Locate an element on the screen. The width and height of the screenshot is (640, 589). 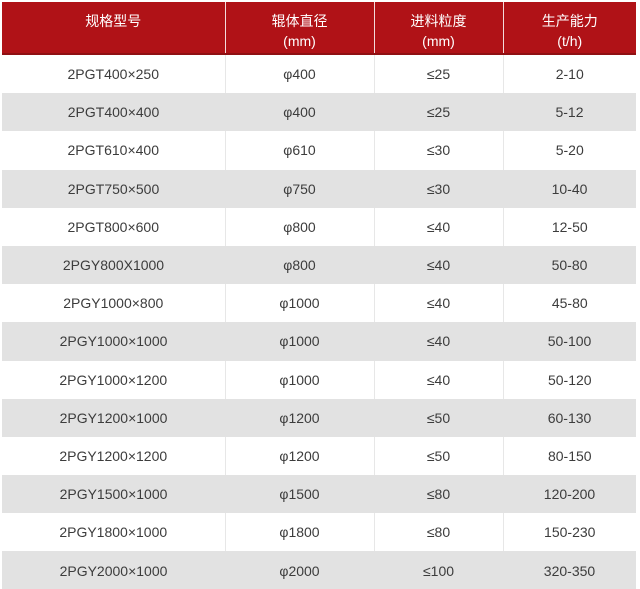
cell-model: 2PGY1500×1000 is located at coordinates (113, 494).